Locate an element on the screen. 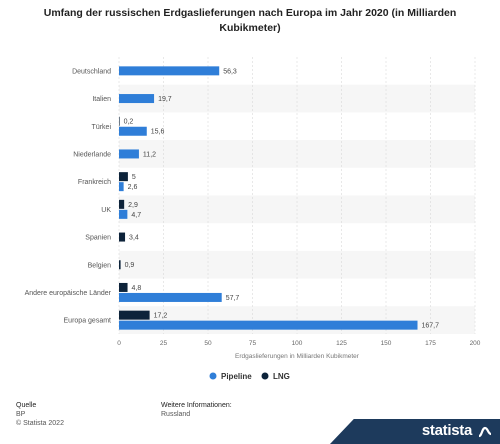 The height and width of the screenshot is (444, 500). x-tick-label: 150 is located at coordinates (386, 343).